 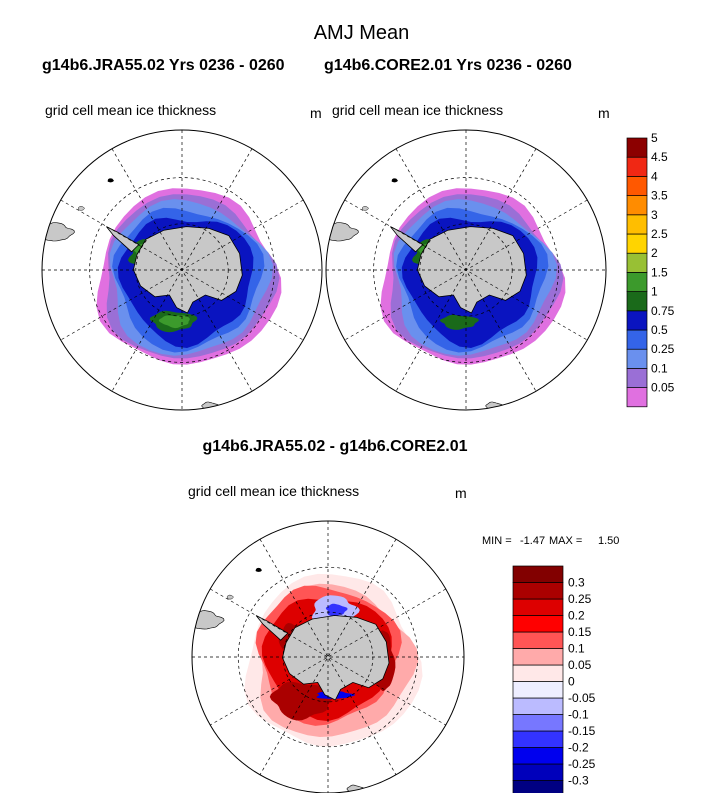 I want to click on colorbar-tick-label: -0.1, so click(x=578, y=715).